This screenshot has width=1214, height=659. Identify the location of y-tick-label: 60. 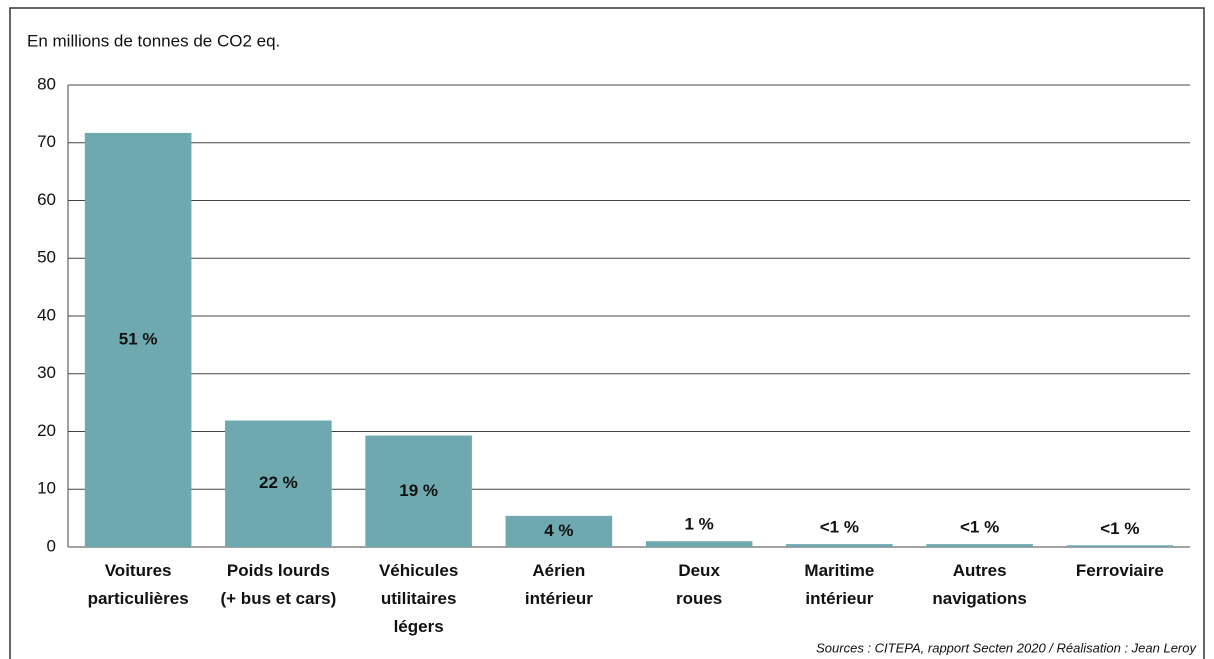
(46, 199).